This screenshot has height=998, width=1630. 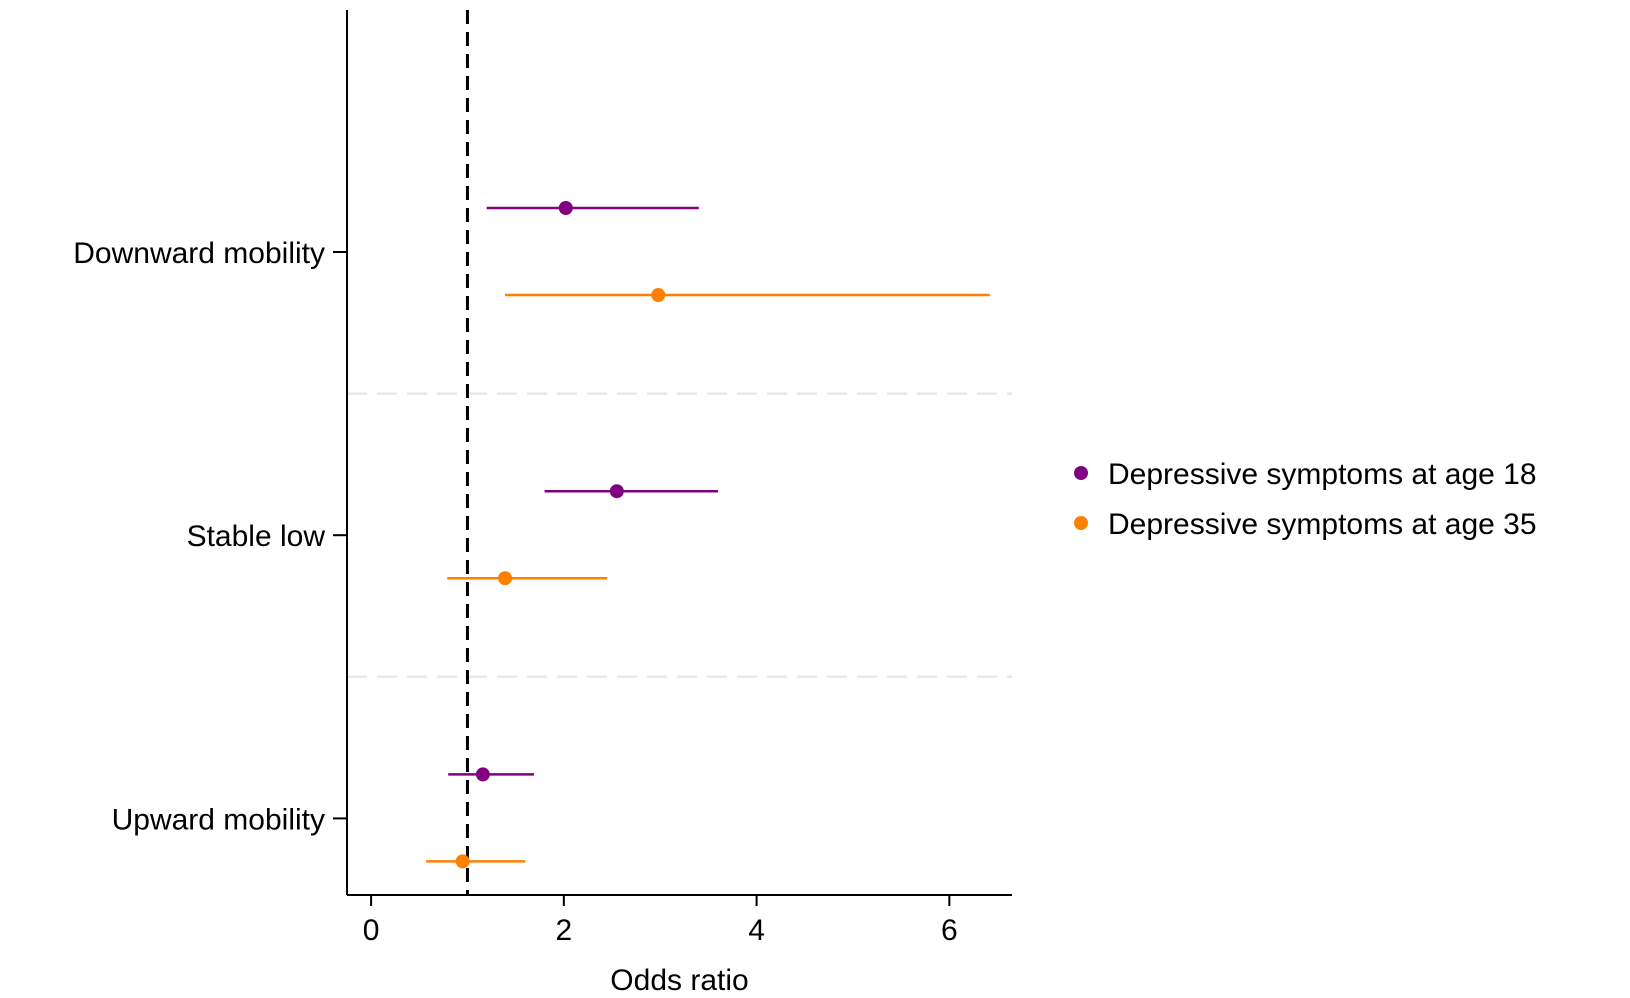 What do you see at coordinates (949, 930) in the screenshot?
I see `x-tick-label: 6` at bounding box center [949, 930].